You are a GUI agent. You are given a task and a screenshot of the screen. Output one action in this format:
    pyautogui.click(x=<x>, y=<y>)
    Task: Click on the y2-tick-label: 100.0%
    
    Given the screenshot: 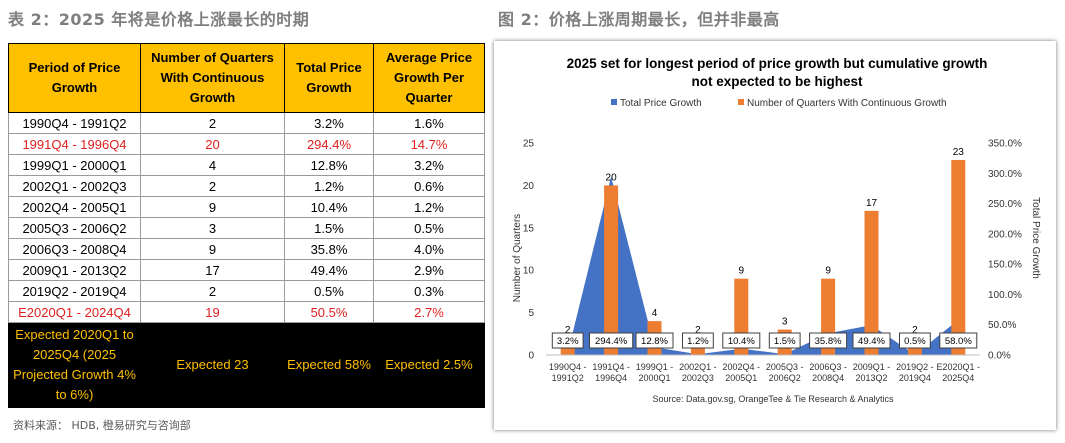 What is the action you would take?
    pyautogui.click(x=1005, y=295)
    